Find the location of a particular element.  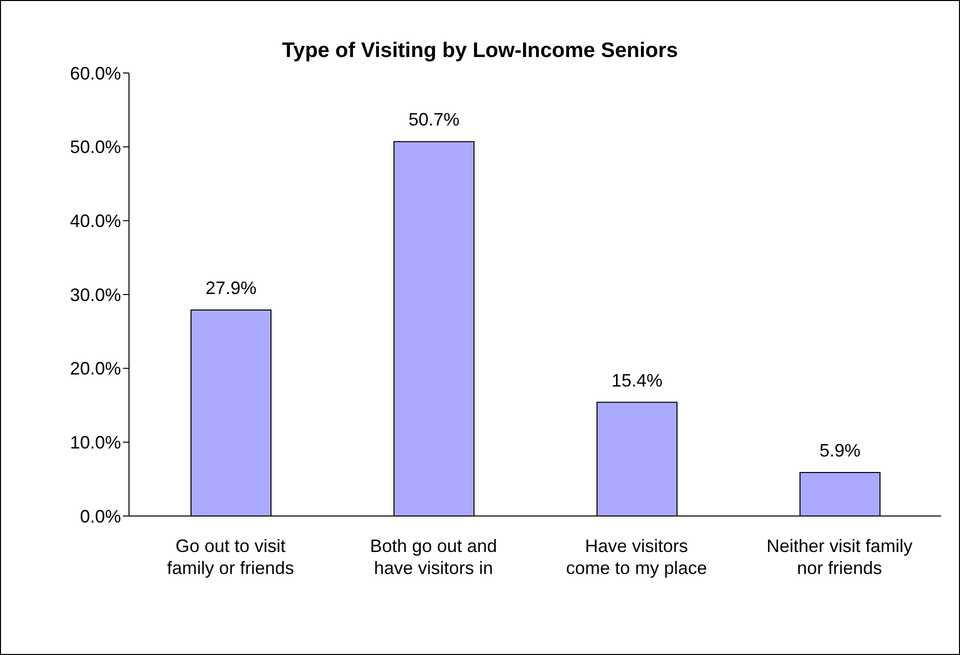

data-label: 5.9% is located at coordinates (840, 450).